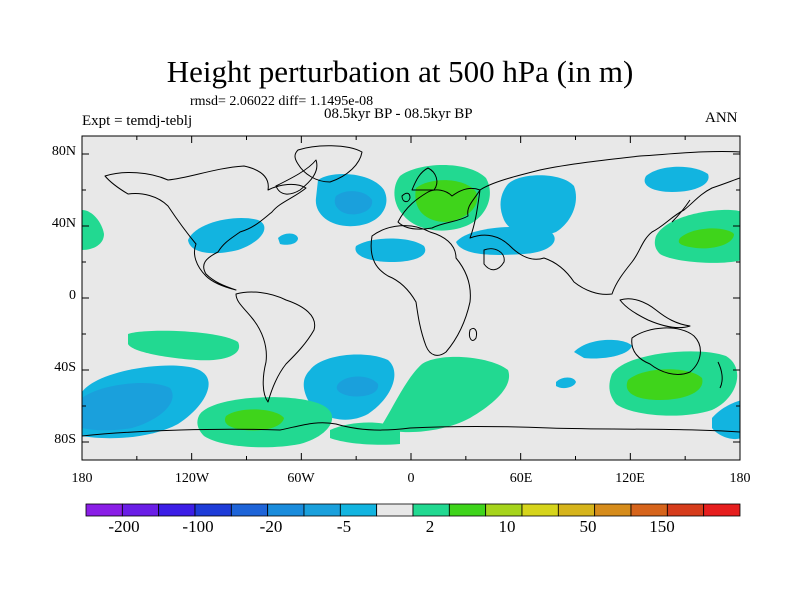 The height and width of the screenshot is (600, 800). What do you see at coordinates (226, 236) in the screenshot?
I see `anomaly-labrador-low` at bounding box center [226, 236].